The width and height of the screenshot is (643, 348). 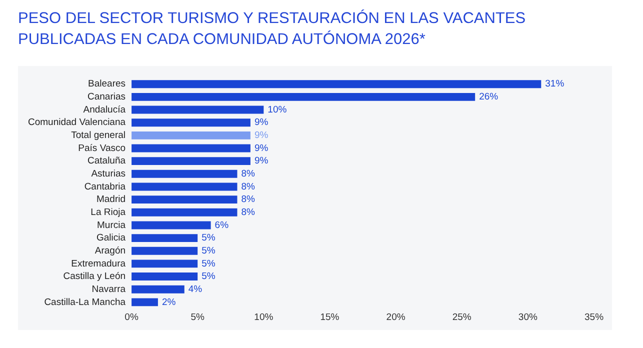 I want to click on data-label: 6%, so click(x=222, y=225).